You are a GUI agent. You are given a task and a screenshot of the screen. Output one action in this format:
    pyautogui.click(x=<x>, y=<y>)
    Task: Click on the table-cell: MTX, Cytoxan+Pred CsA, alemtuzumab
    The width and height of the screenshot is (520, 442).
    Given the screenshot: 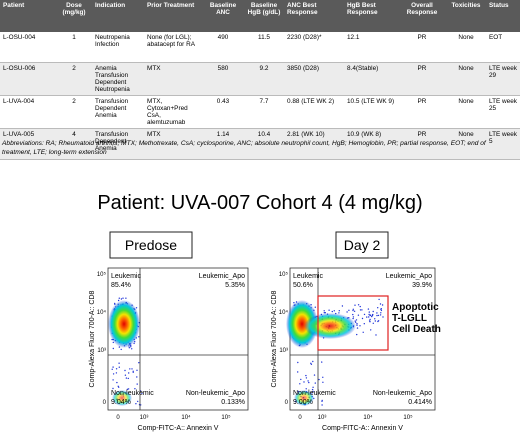 What is the action you would take?
    pyautogui.click(x=173, y=112)
    